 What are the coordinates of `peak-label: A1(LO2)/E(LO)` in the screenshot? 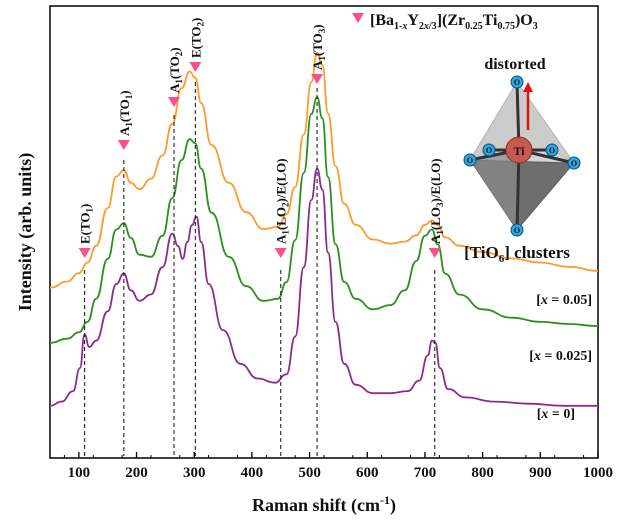 It's located at (282, 201).